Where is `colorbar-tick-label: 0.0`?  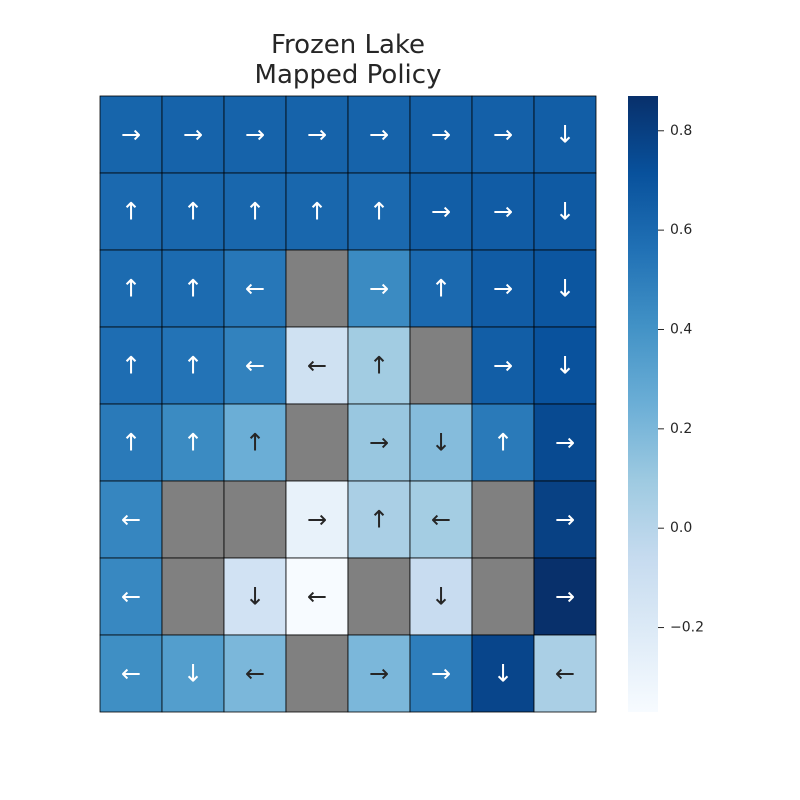 colorbar-tick-label: 0.0 is located at coordinates (681, 528).